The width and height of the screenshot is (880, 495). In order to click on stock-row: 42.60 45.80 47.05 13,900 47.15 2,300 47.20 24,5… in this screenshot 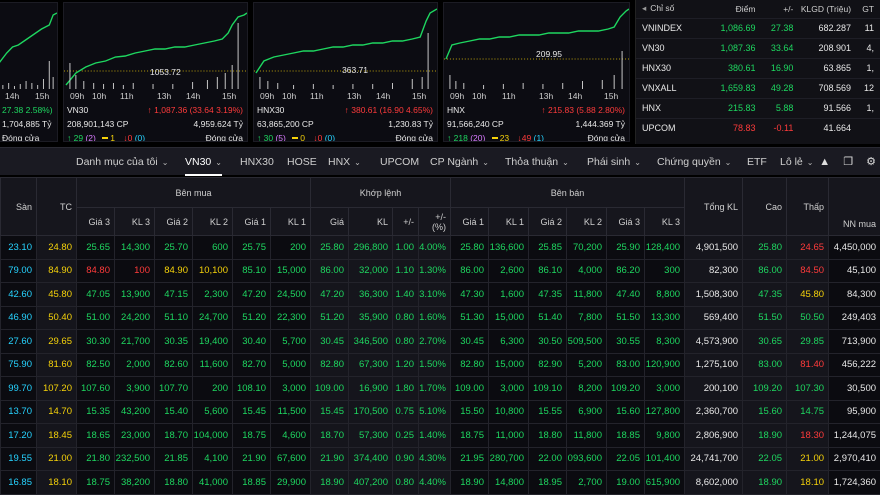, I will do `click(440, 294)`.